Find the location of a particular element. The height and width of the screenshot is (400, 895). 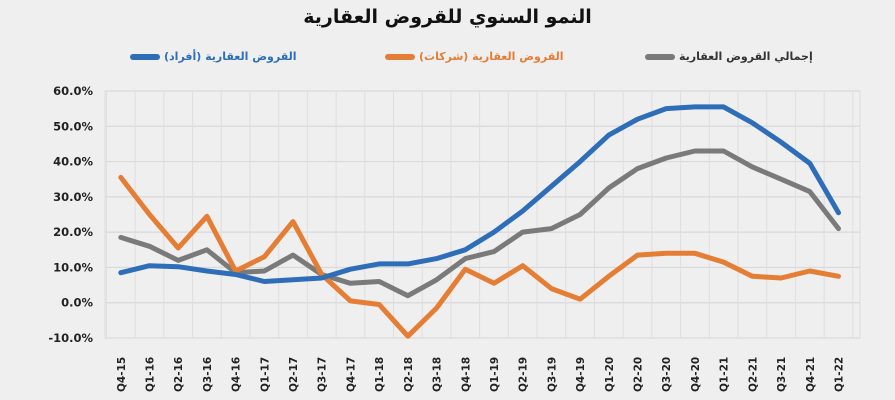

x-tick-label: Q2-21 is located at coordinates (753, 374).